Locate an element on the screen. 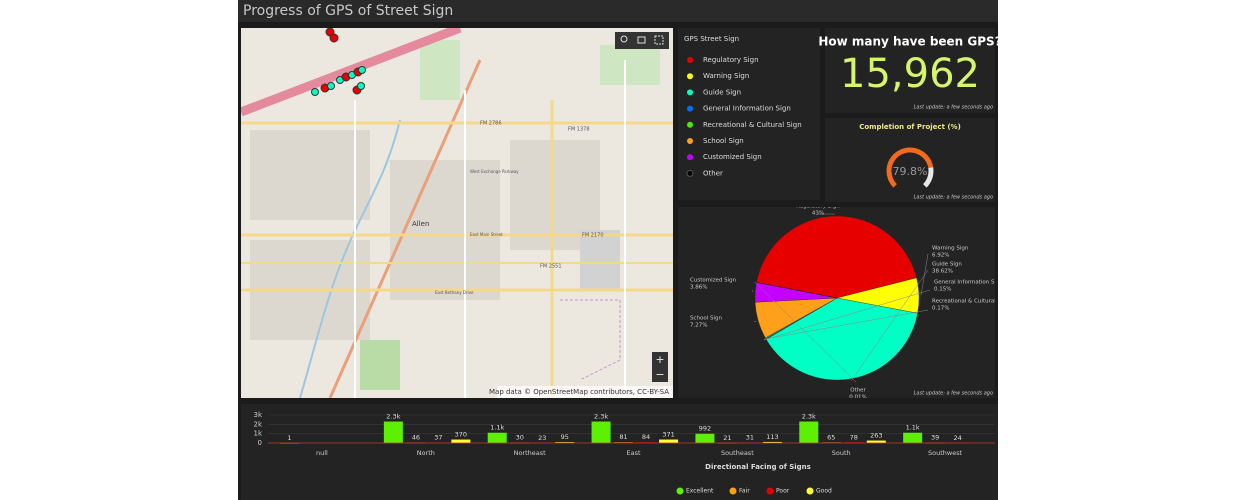 The width and height of the screenshot is (1235, 500). legend-label: Regulatory Sign is located at coordinates (731, 60).